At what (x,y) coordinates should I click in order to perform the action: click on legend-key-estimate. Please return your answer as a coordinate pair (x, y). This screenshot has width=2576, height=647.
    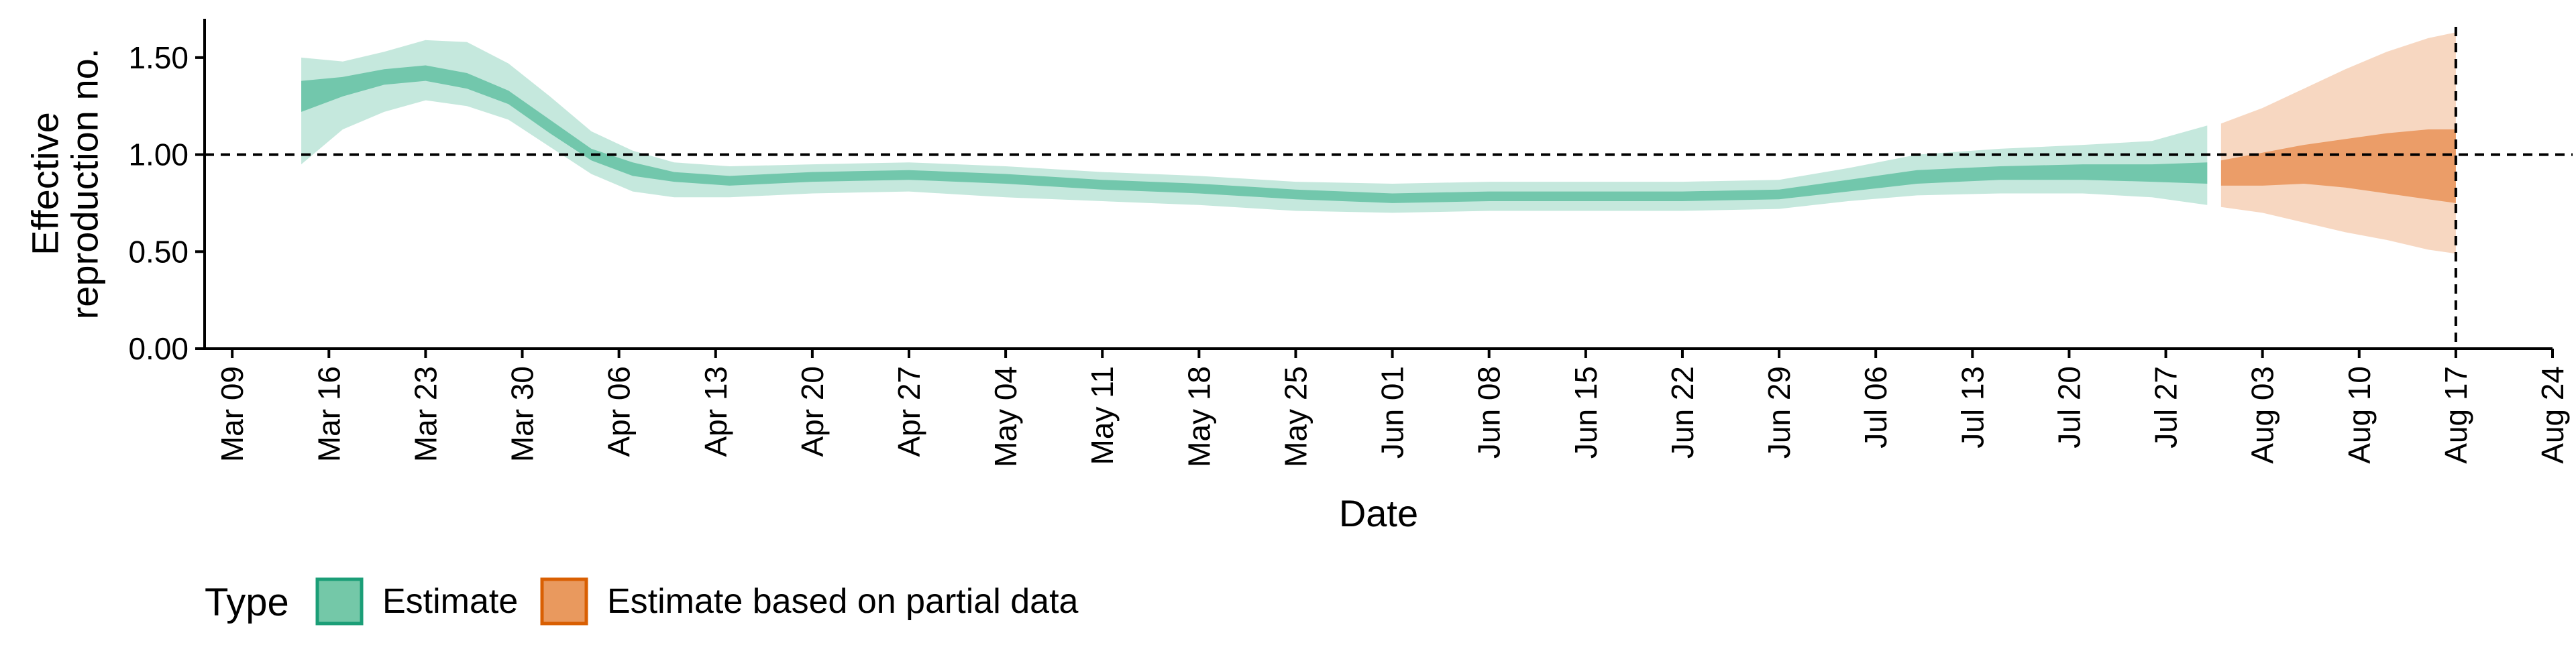
    Looking at the image, I should click on (339, 602).